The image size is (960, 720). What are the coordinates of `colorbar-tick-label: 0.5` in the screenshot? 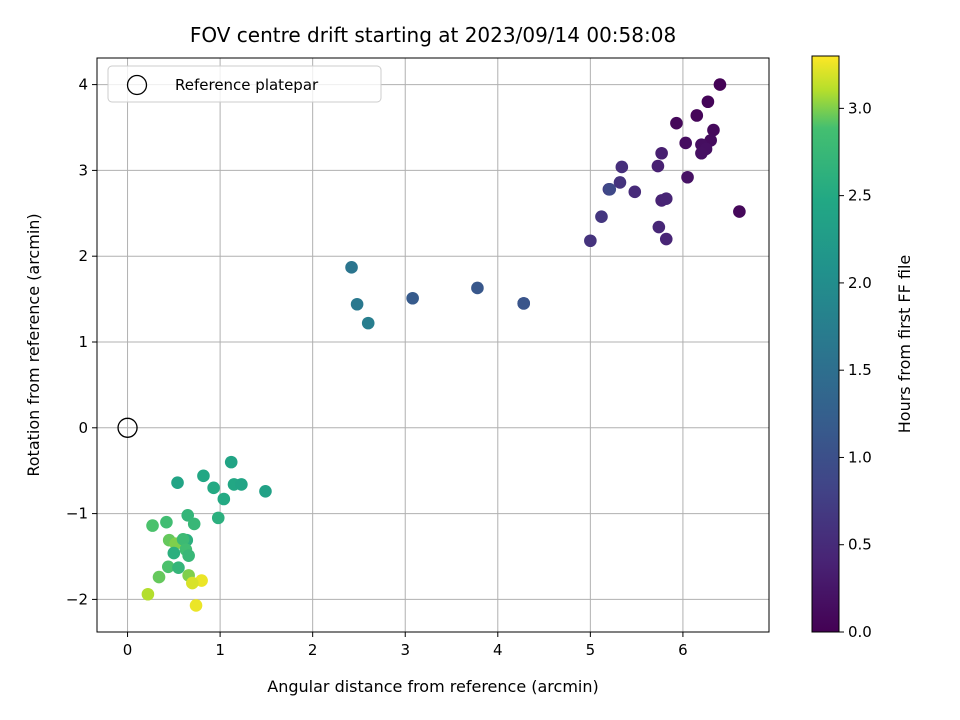 It's located at (860, 545).